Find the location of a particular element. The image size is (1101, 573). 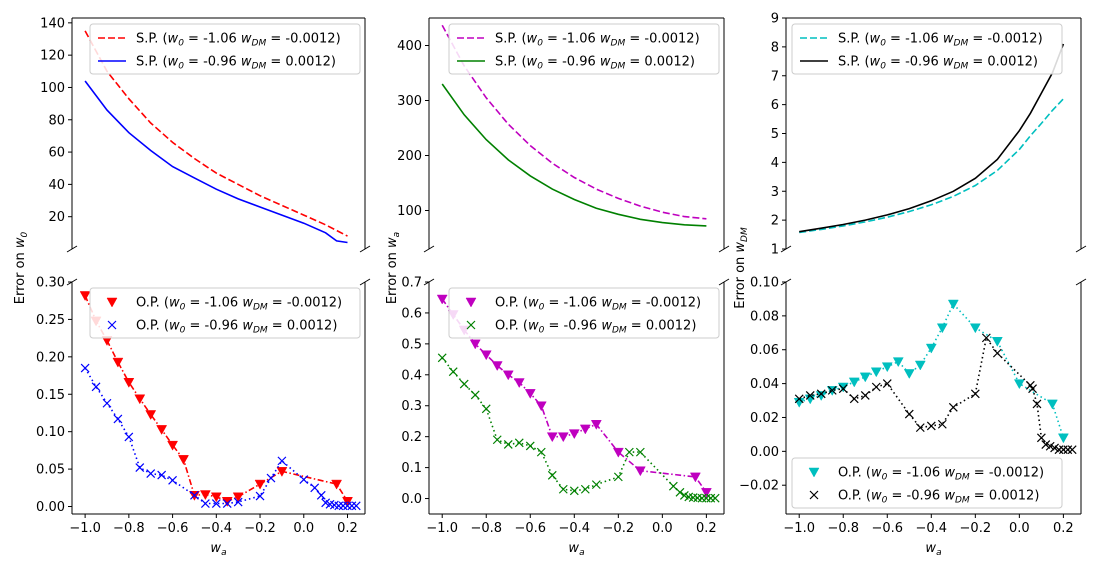

y-tick-label: 6 is located at coordinates (775, 105).